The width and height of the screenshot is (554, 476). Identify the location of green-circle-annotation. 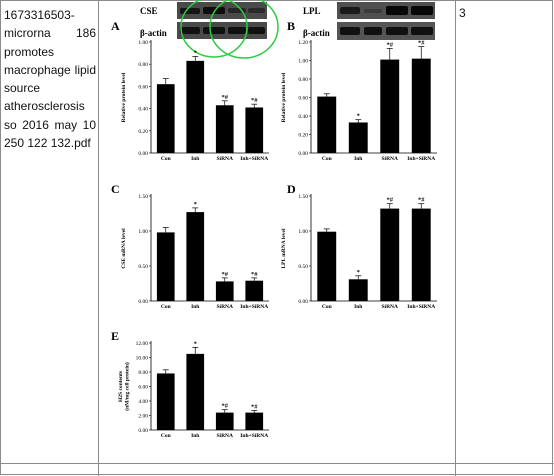
(244, 29).